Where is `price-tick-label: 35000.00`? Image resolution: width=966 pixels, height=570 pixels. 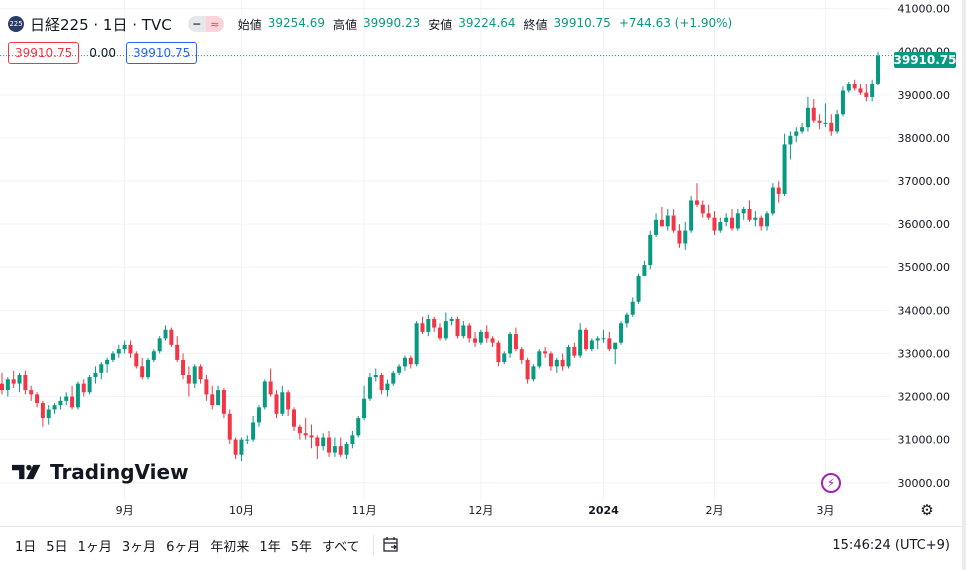 price-tick-label: 35000.00 is located at coordinates (924, 267).